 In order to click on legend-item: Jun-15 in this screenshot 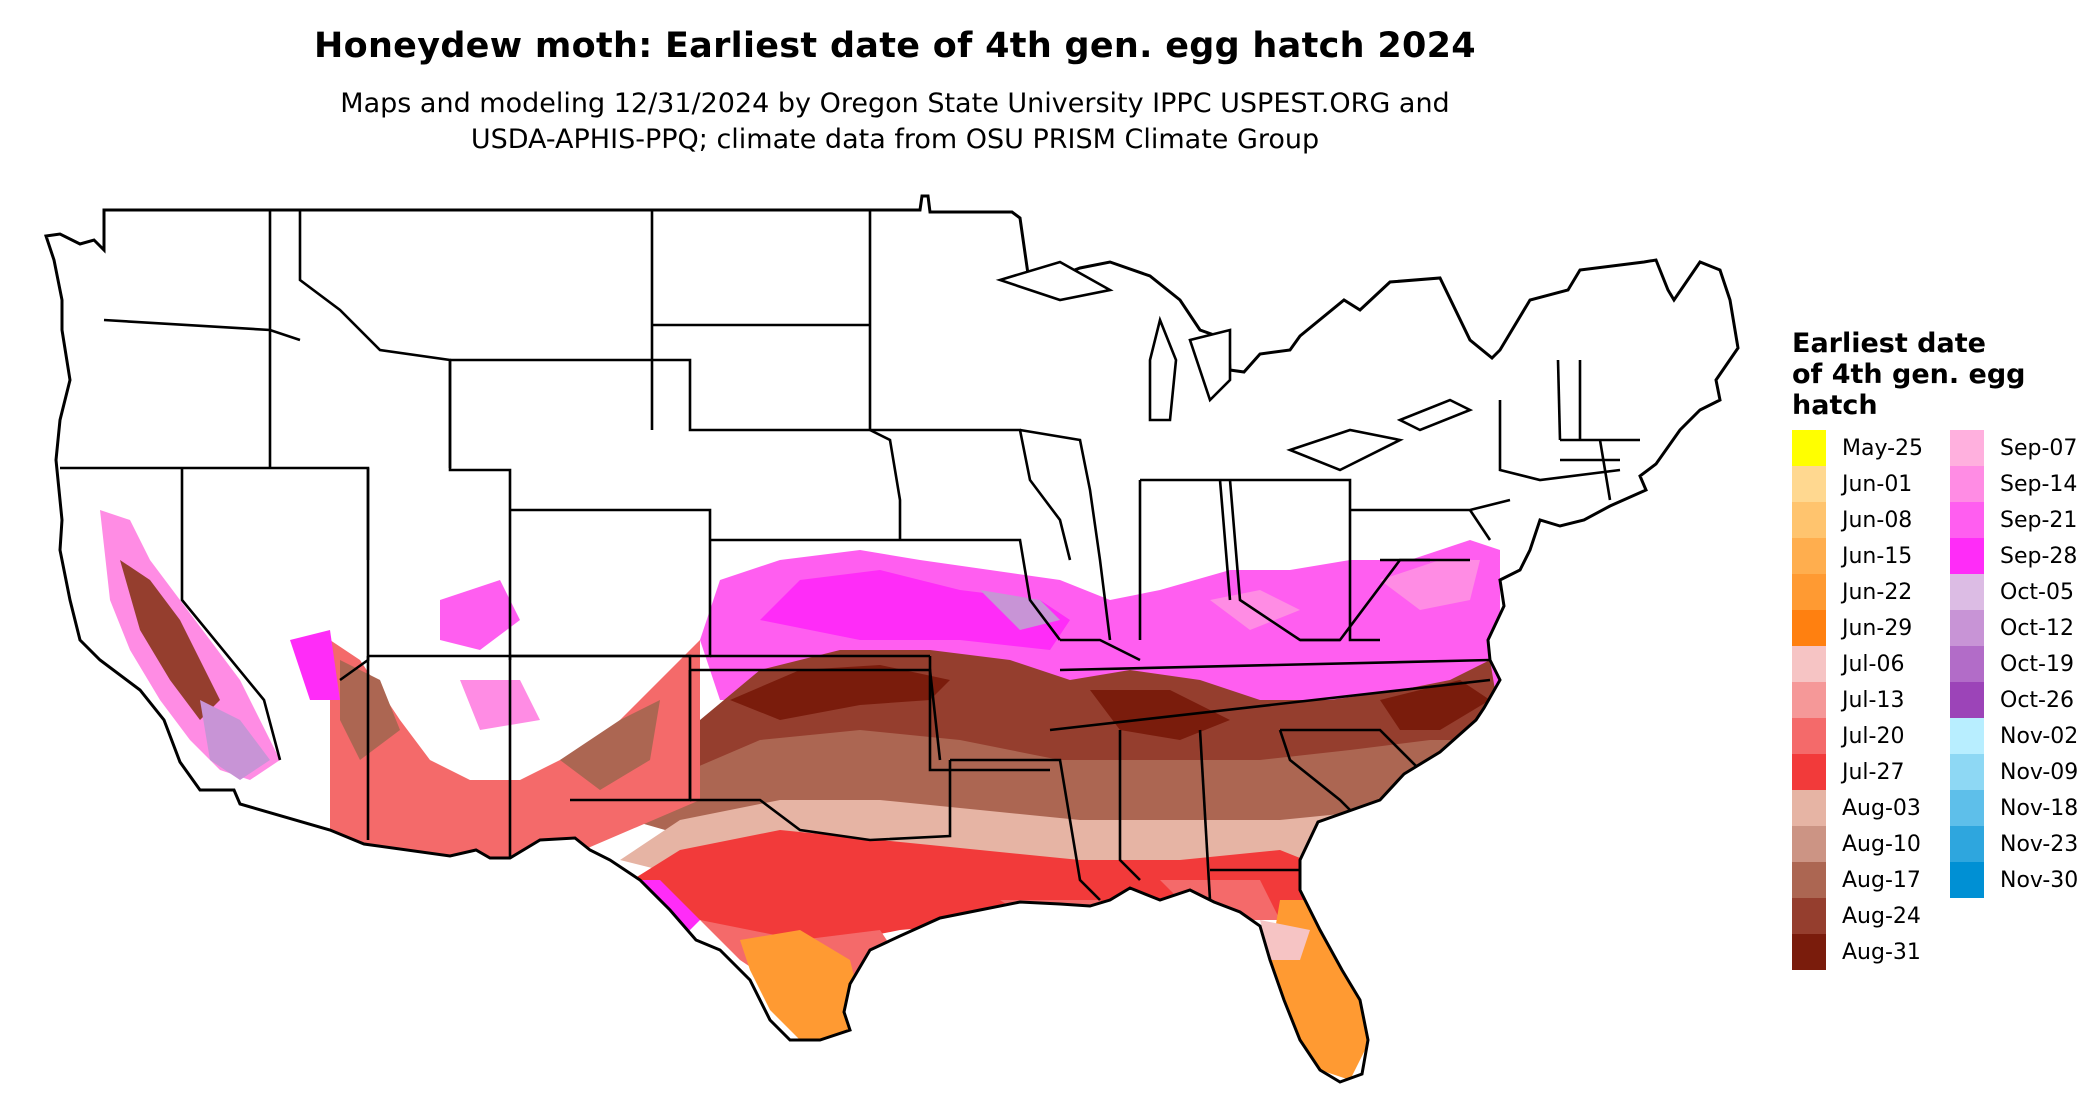, I will do `click(1852, 556)`.